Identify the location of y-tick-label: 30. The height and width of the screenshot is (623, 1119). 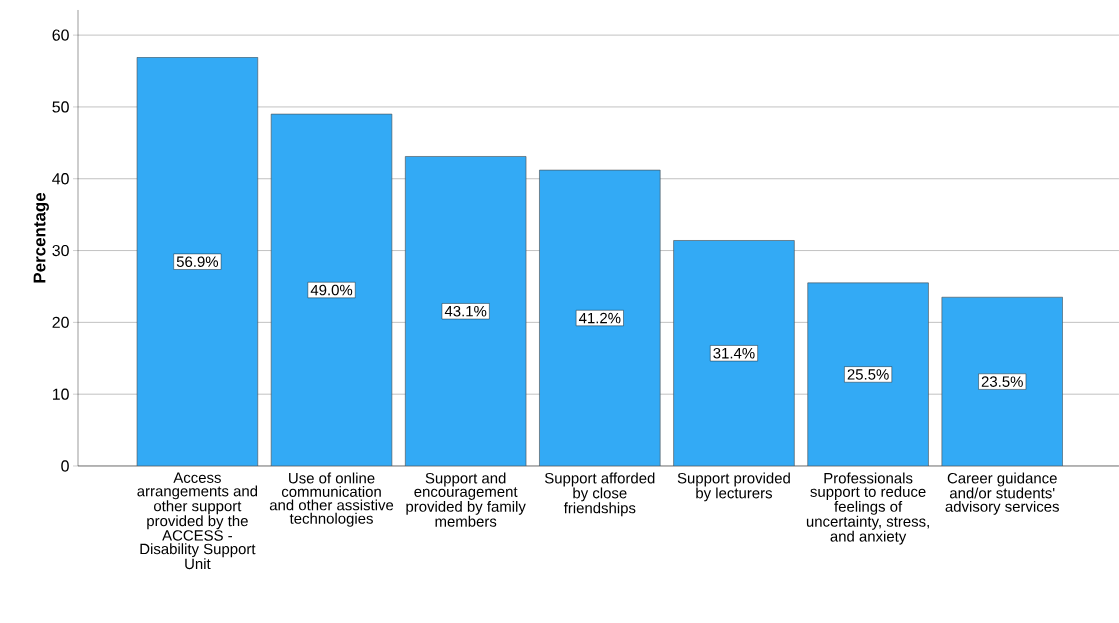
(60, 250).